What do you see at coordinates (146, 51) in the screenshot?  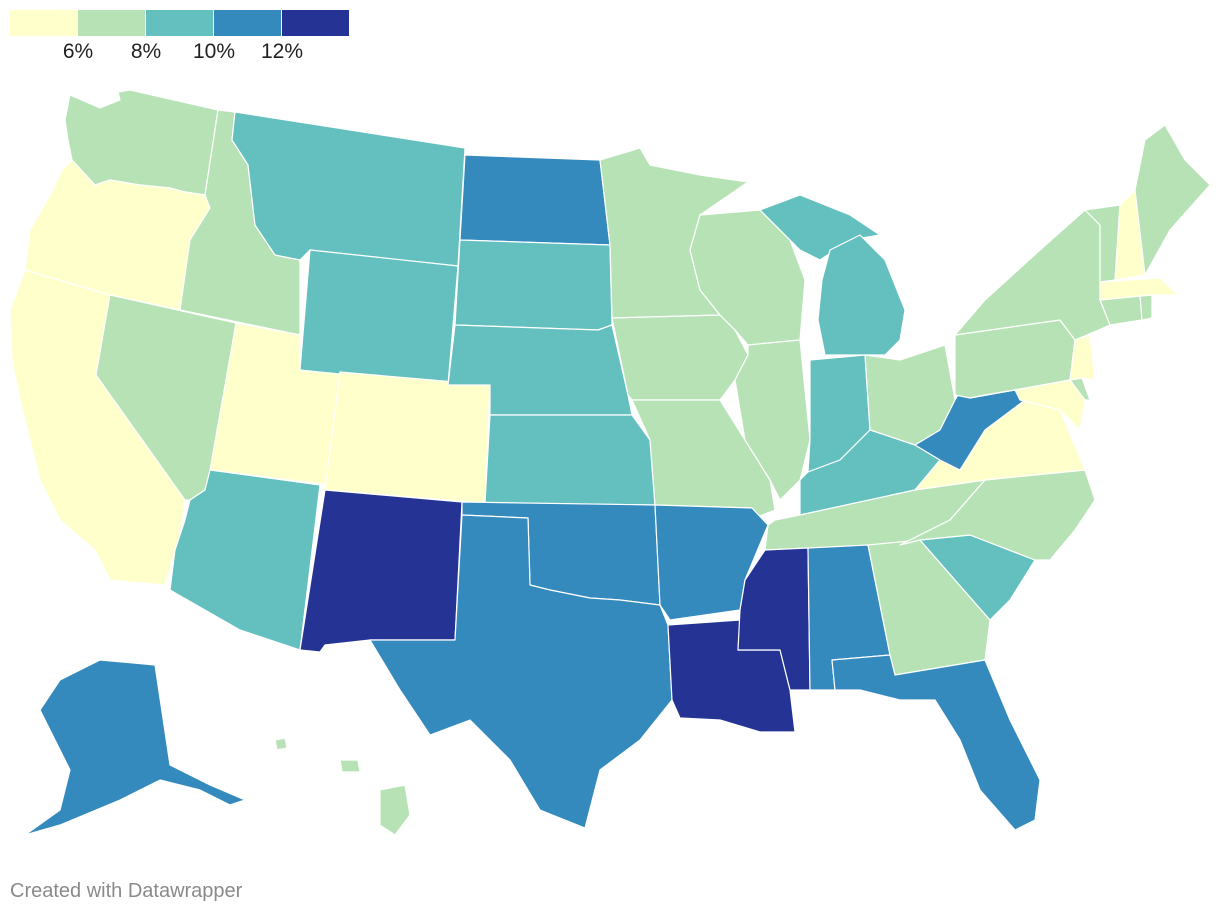 I see `legend-tick-label: 8%` at bounding box center [146, 51].